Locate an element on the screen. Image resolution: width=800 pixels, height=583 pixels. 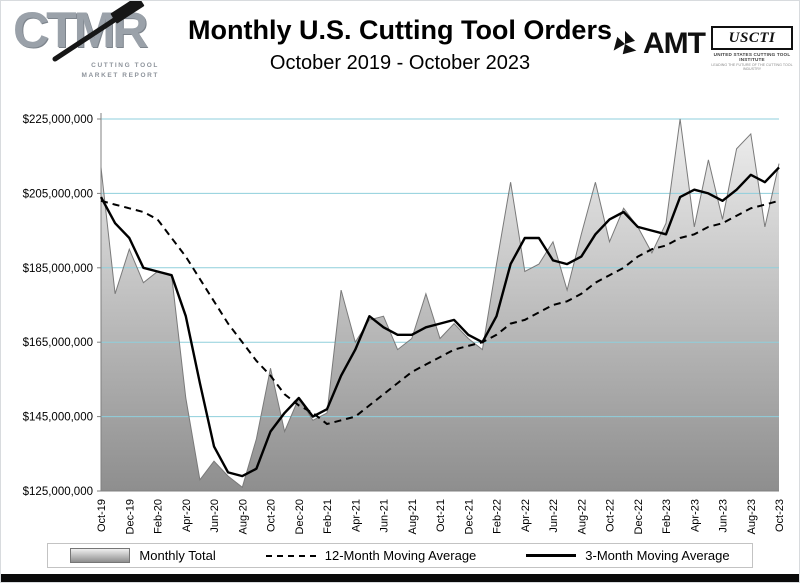
svg-text: Jun-23 is located at coordinates (724, 516).